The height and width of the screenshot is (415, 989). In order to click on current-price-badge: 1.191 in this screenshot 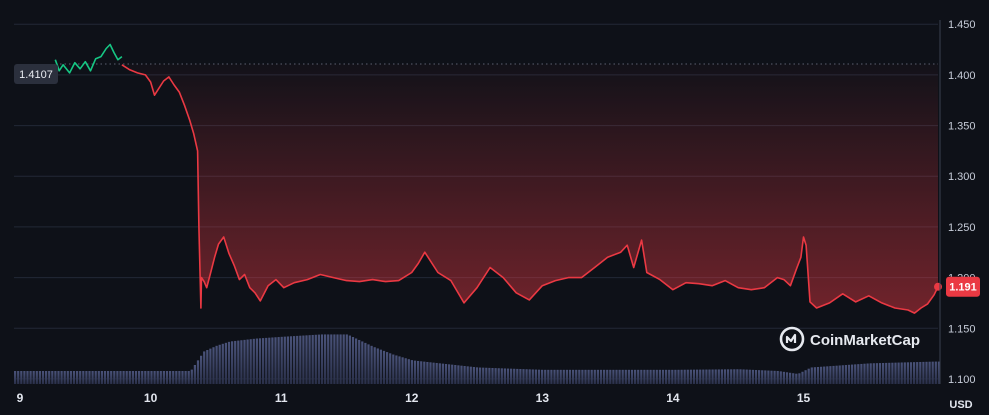, I will do `click(963, 286)`.